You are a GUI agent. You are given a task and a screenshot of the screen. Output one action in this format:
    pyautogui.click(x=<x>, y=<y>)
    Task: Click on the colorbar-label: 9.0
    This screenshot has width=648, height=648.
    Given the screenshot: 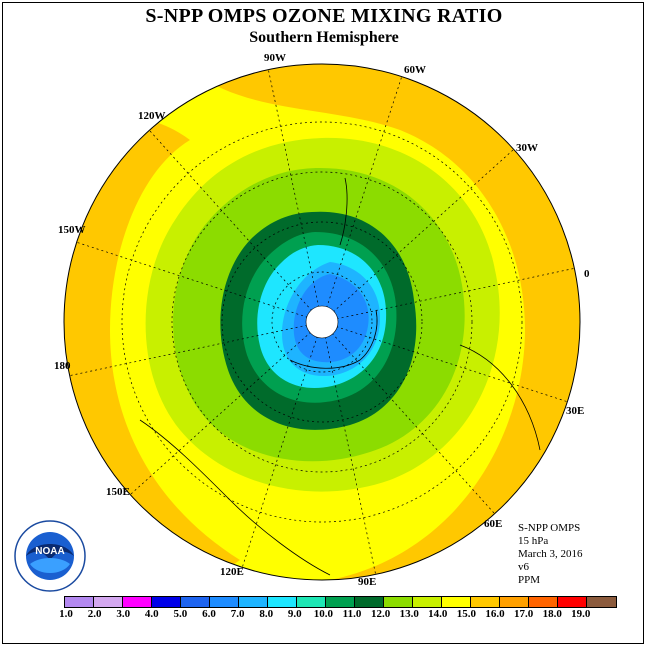 What is the action you would take?
    pyautogui.click(x=294, y=614)
    